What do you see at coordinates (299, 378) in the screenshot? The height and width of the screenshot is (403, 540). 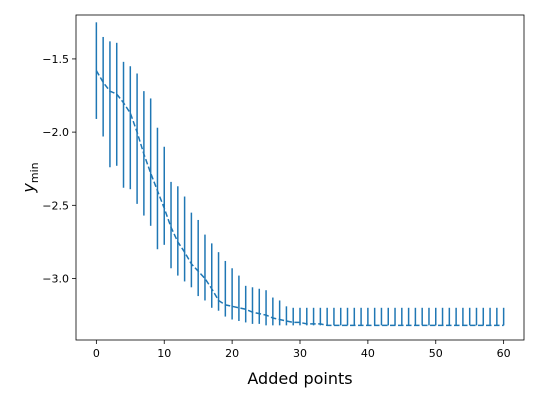 I see `x-axis-label: Added points` at bounding box center [299, 378].